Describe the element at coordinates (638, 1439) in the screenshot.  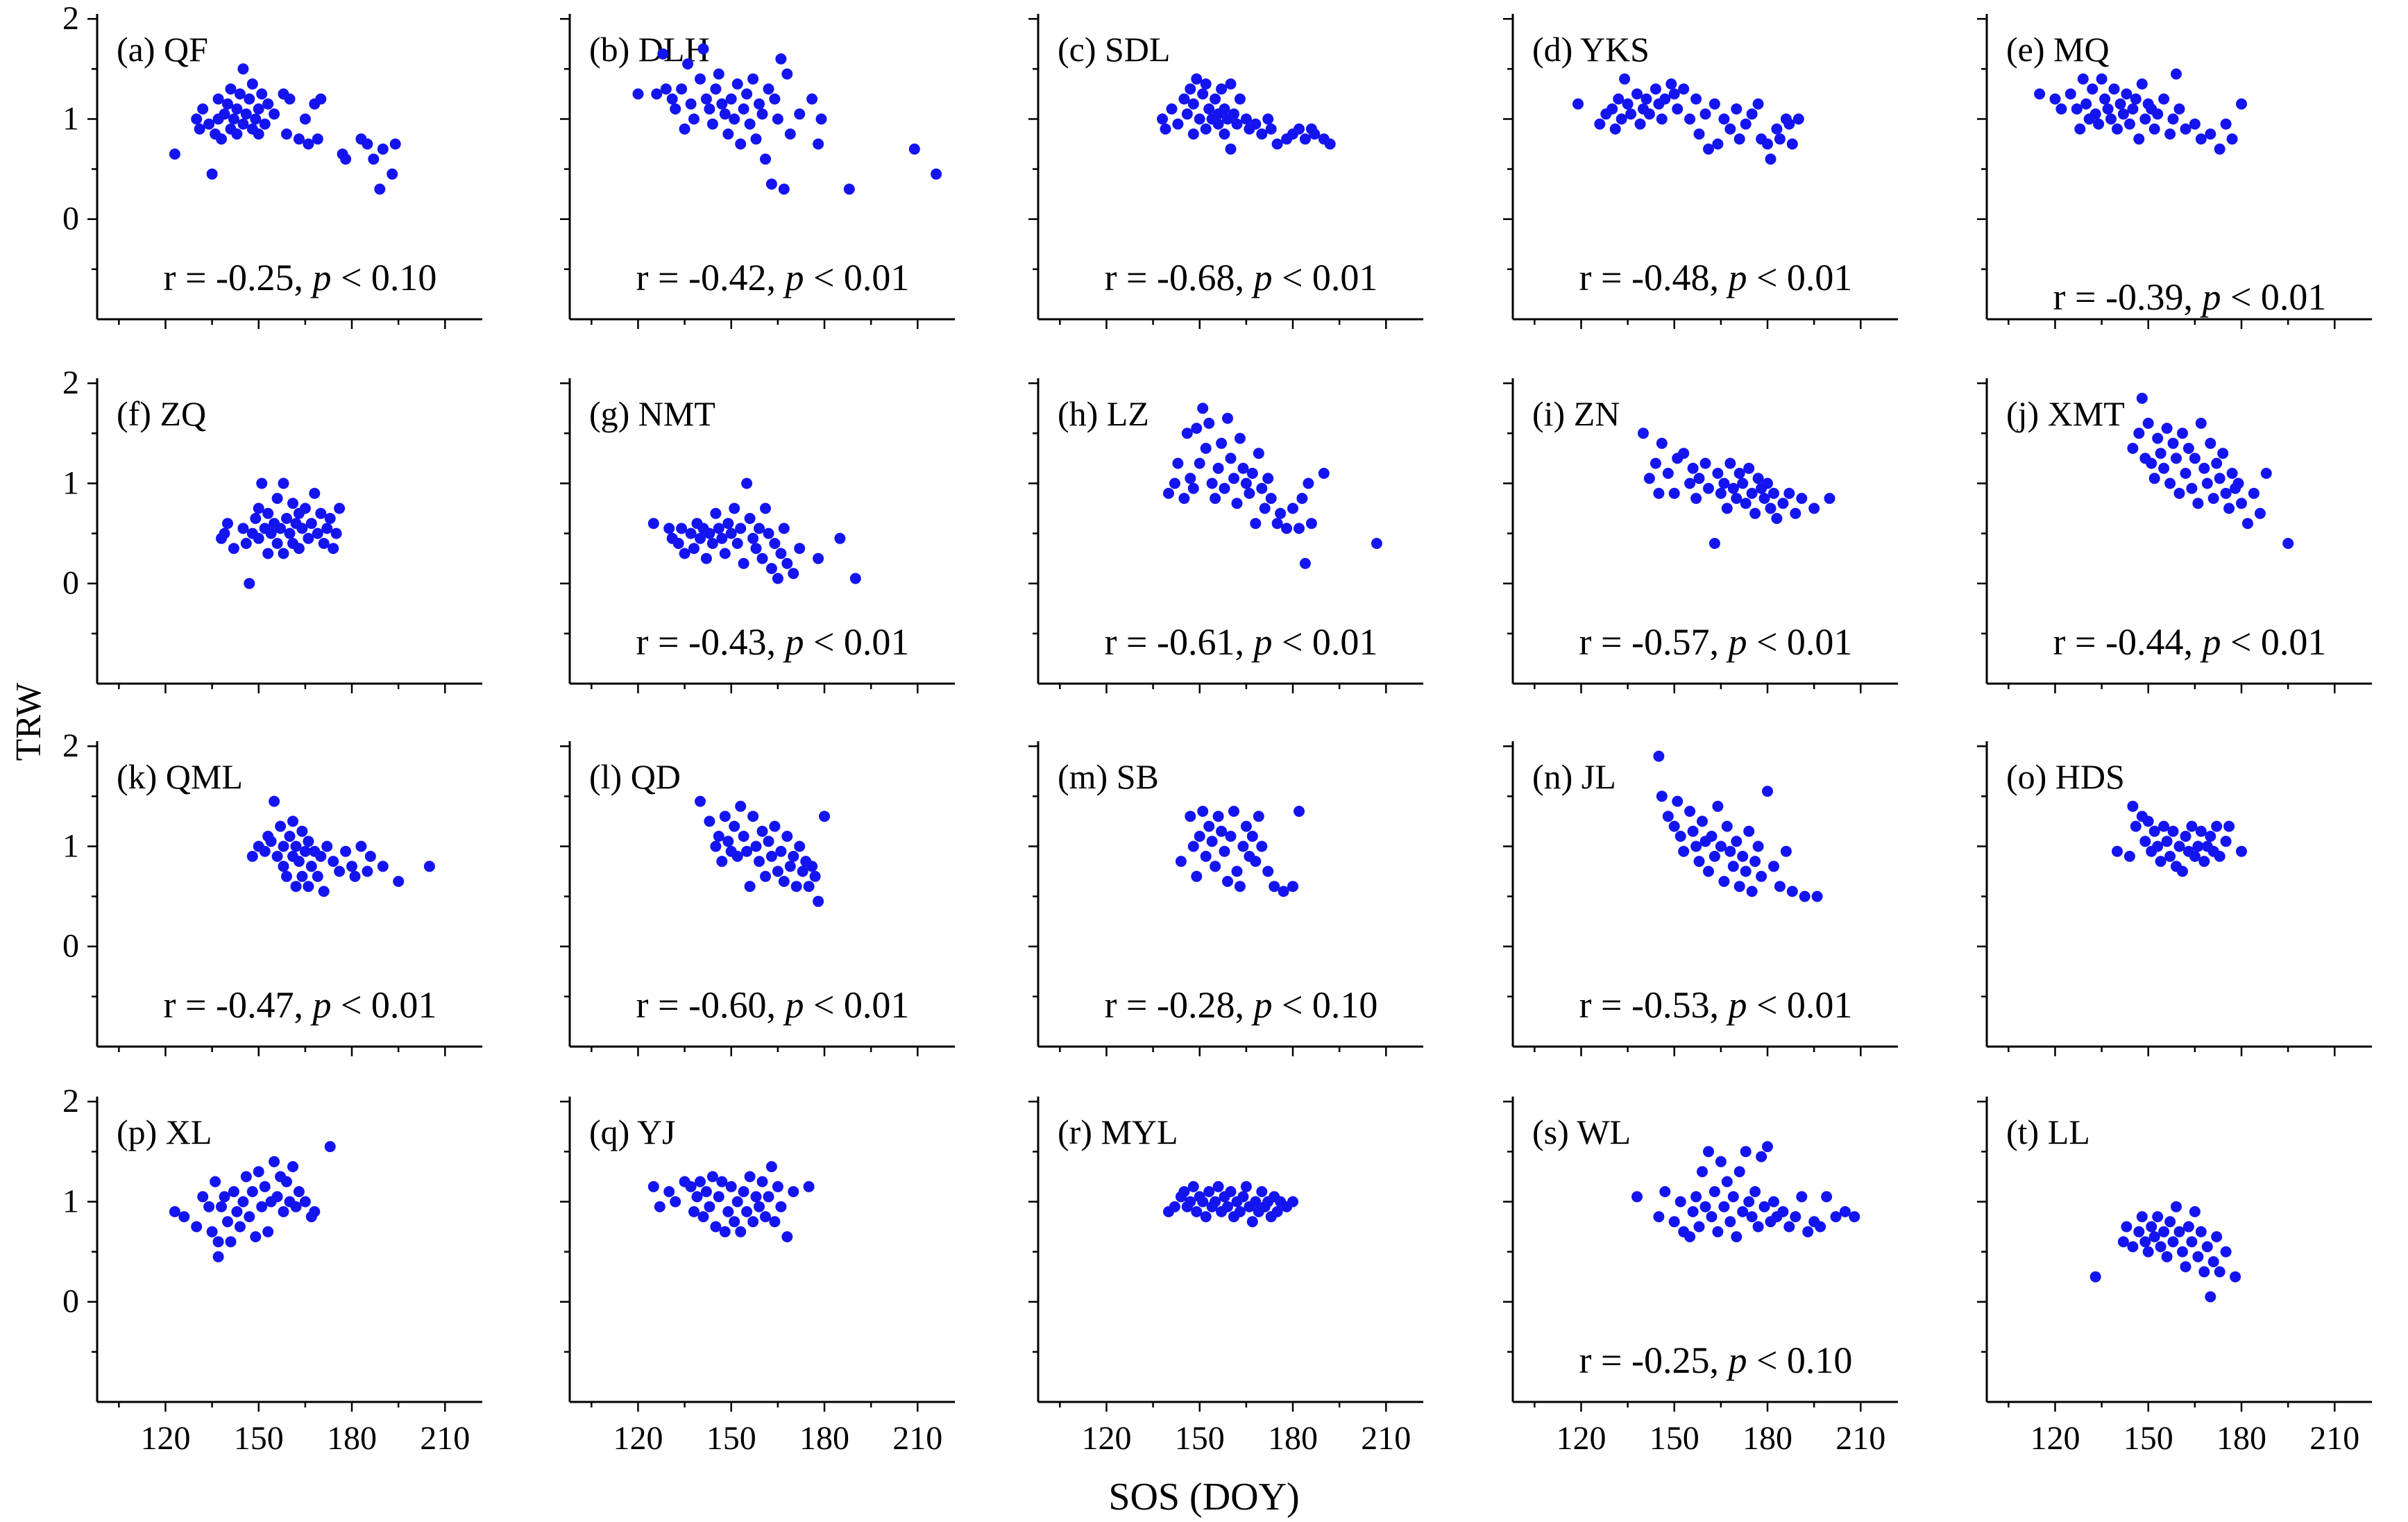
I see `x-tick-label: 120` at that location.